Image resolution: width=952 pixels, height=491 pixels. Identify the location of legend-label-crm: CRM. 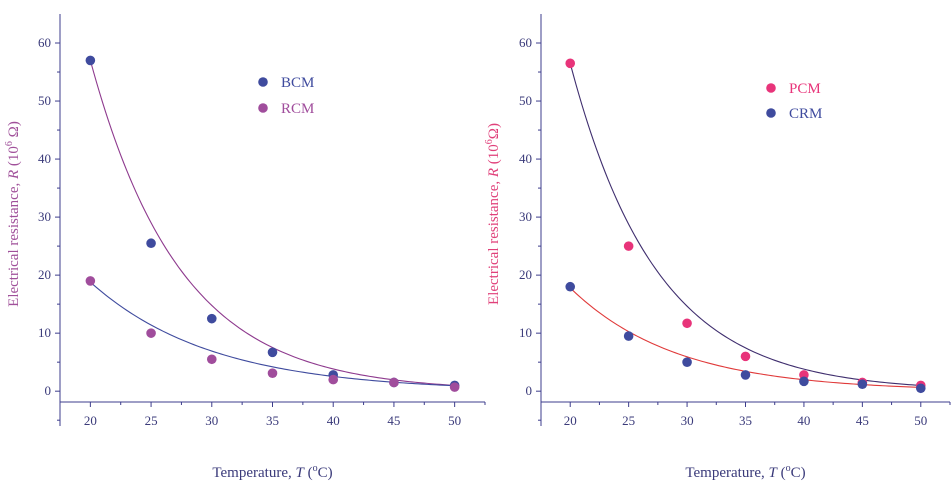
(805, 114).